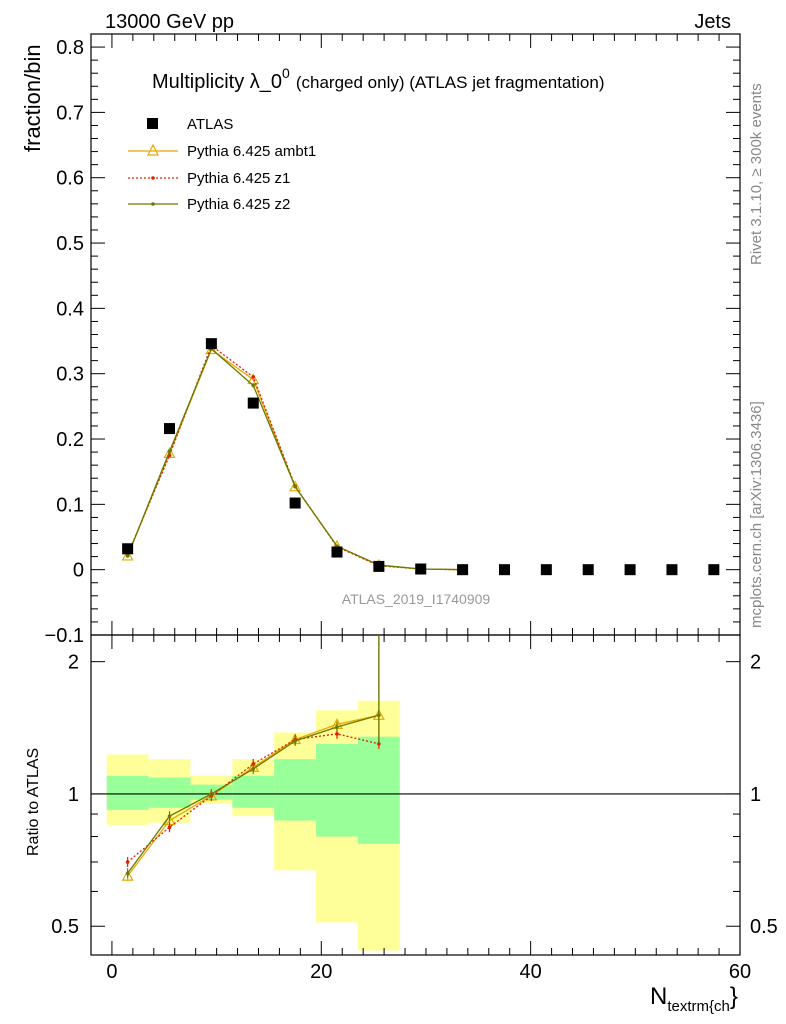 This screenshot has height=1024, width=786. What do you see at coordinates (153, 178) in the screenshot?
I see `legend-z1-marker` at bounding box center [153, 178].